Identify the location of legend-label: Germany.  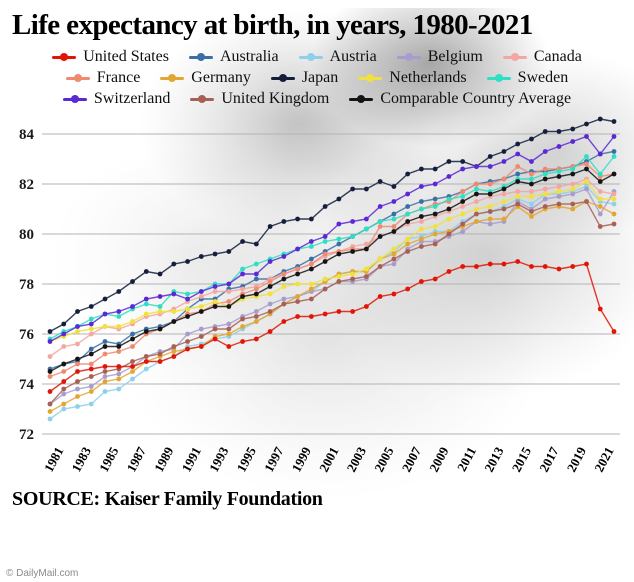
(221, 77).